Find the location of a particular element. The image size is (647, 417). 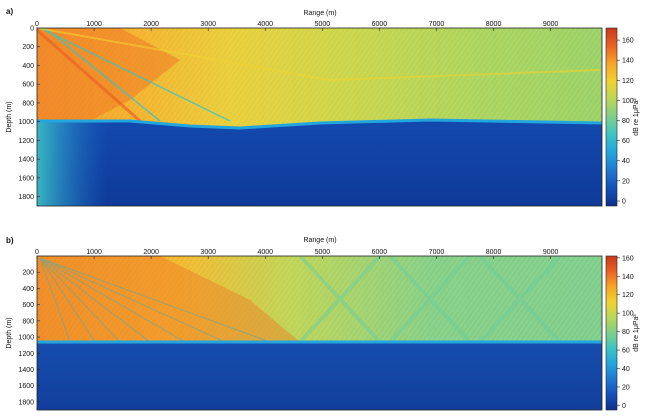

panel-b-y-axis-title: Depth (m) is located at coordinates (9, 332).